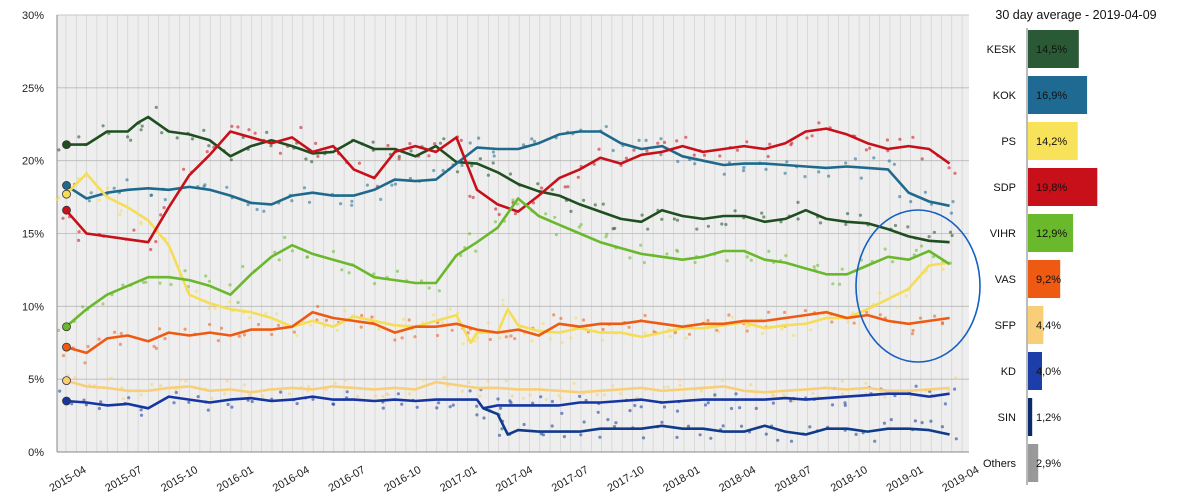 This screenshot has width=1181, height=500. Describe the element at coordinates (1036, 325) in the screenshot. I see `bar-sfp` at that location.